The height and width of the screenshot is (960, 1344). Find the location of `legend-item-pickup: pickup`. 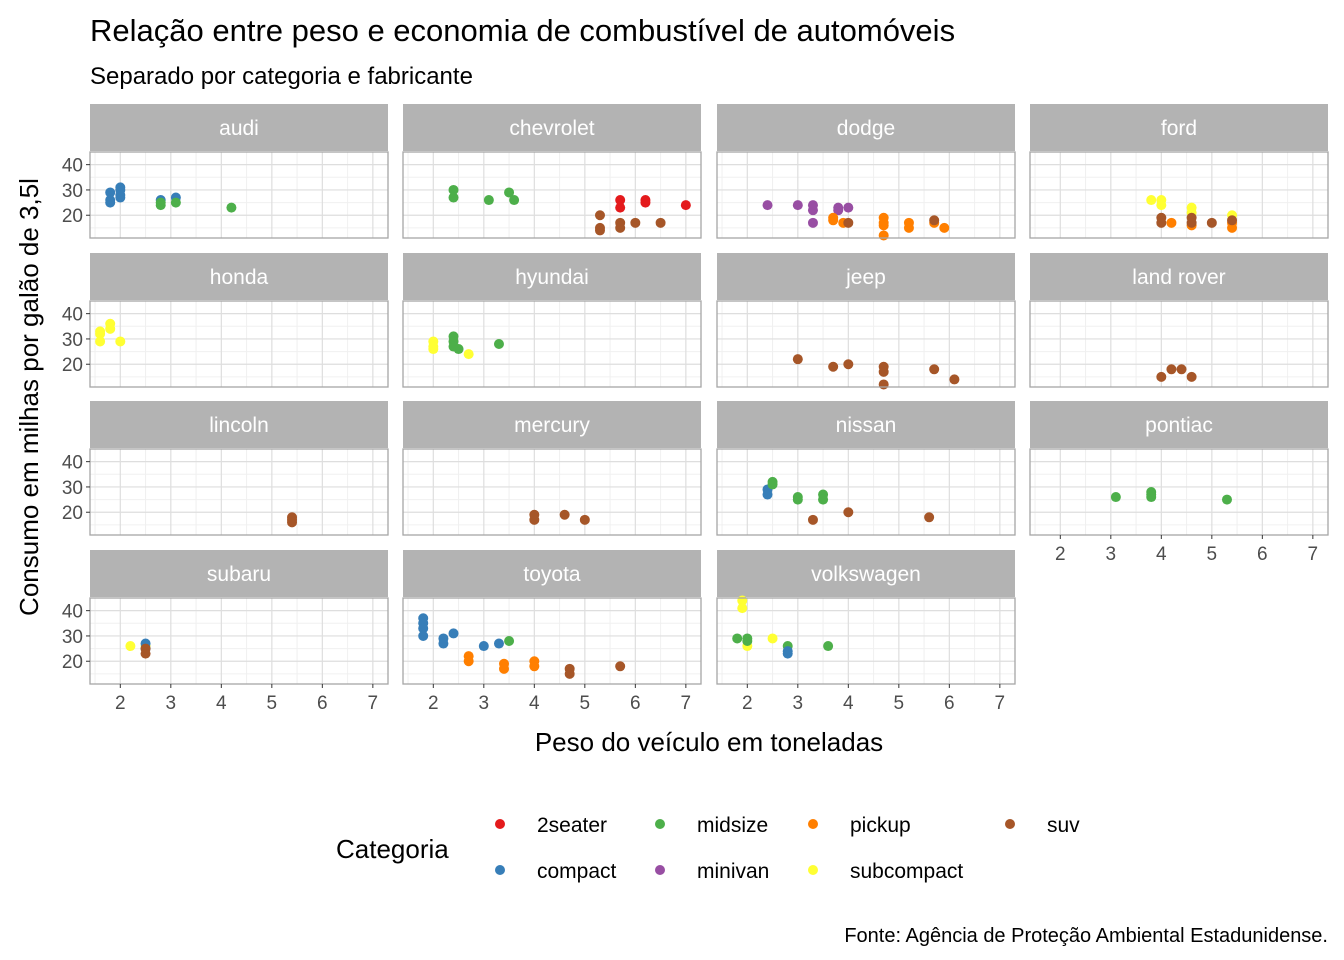

legend-item-pickup: pickup is located at coordinates (859, 825).